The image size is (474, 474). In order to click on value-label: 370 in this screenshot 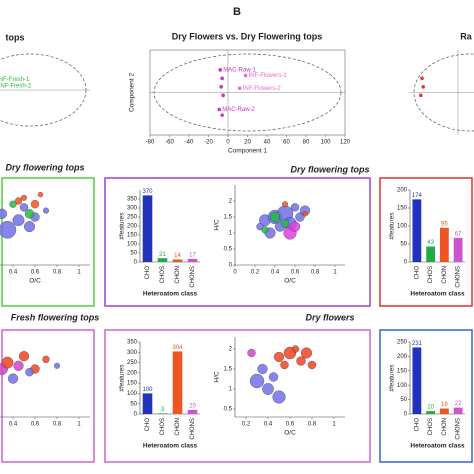, I will do `click(147, 192)`.